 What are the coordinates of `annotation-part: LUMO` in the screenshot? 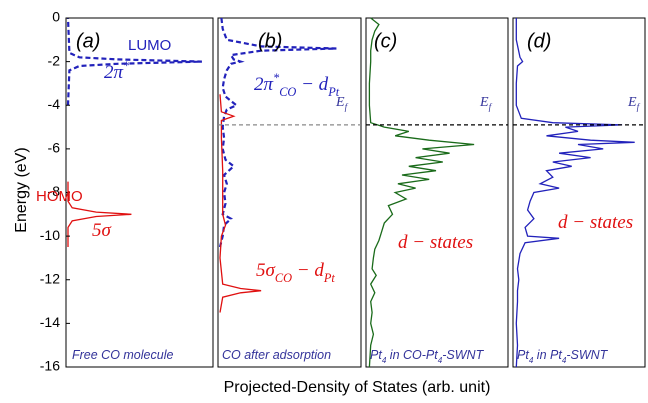 It's located at (149, 45).